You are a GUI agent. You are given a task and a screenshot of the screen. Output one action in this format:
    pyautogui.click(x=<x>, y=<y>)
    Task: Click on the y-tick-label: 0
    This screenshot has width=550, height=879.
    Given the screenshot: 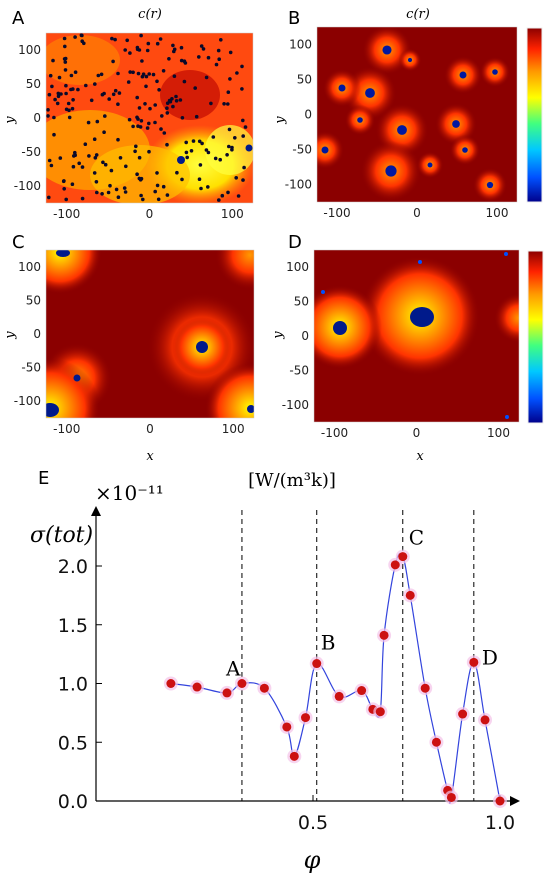 What is the action you would take?
    pyautogui.click(x=308, y=115)
    